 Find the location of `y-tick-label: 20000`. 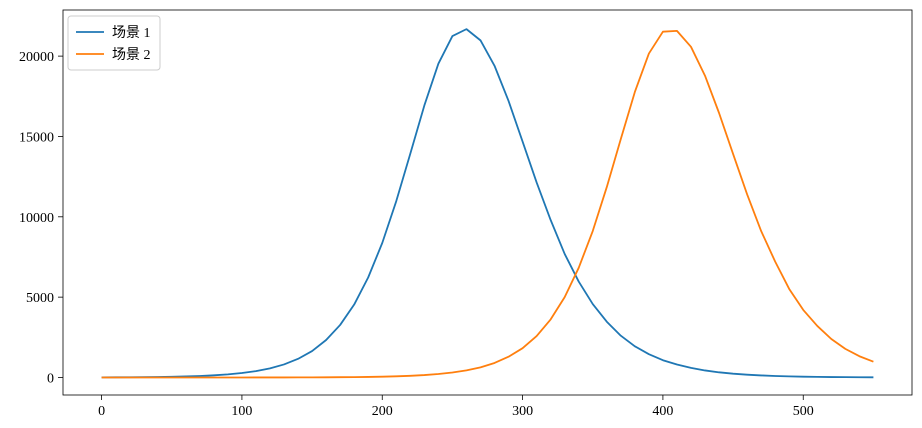

y-tick-label: 20000 is located at coordinates (36, 57).